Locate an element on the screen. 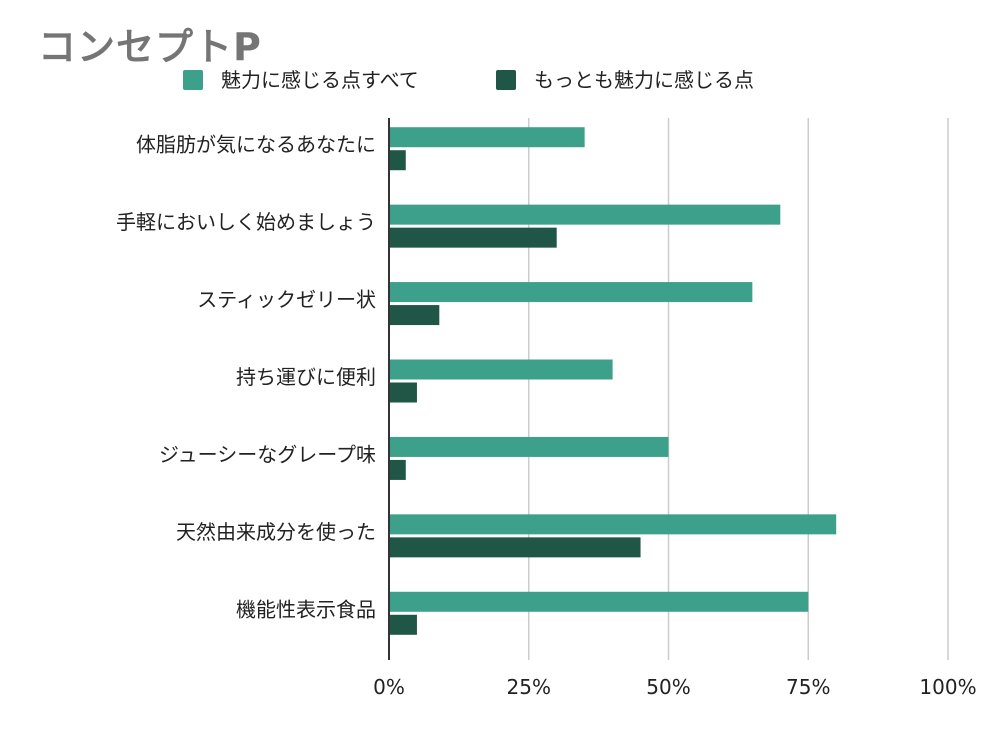  x-tick-labels: 0% 25% 50% 75% 100% is located at coordinates (674, 687).